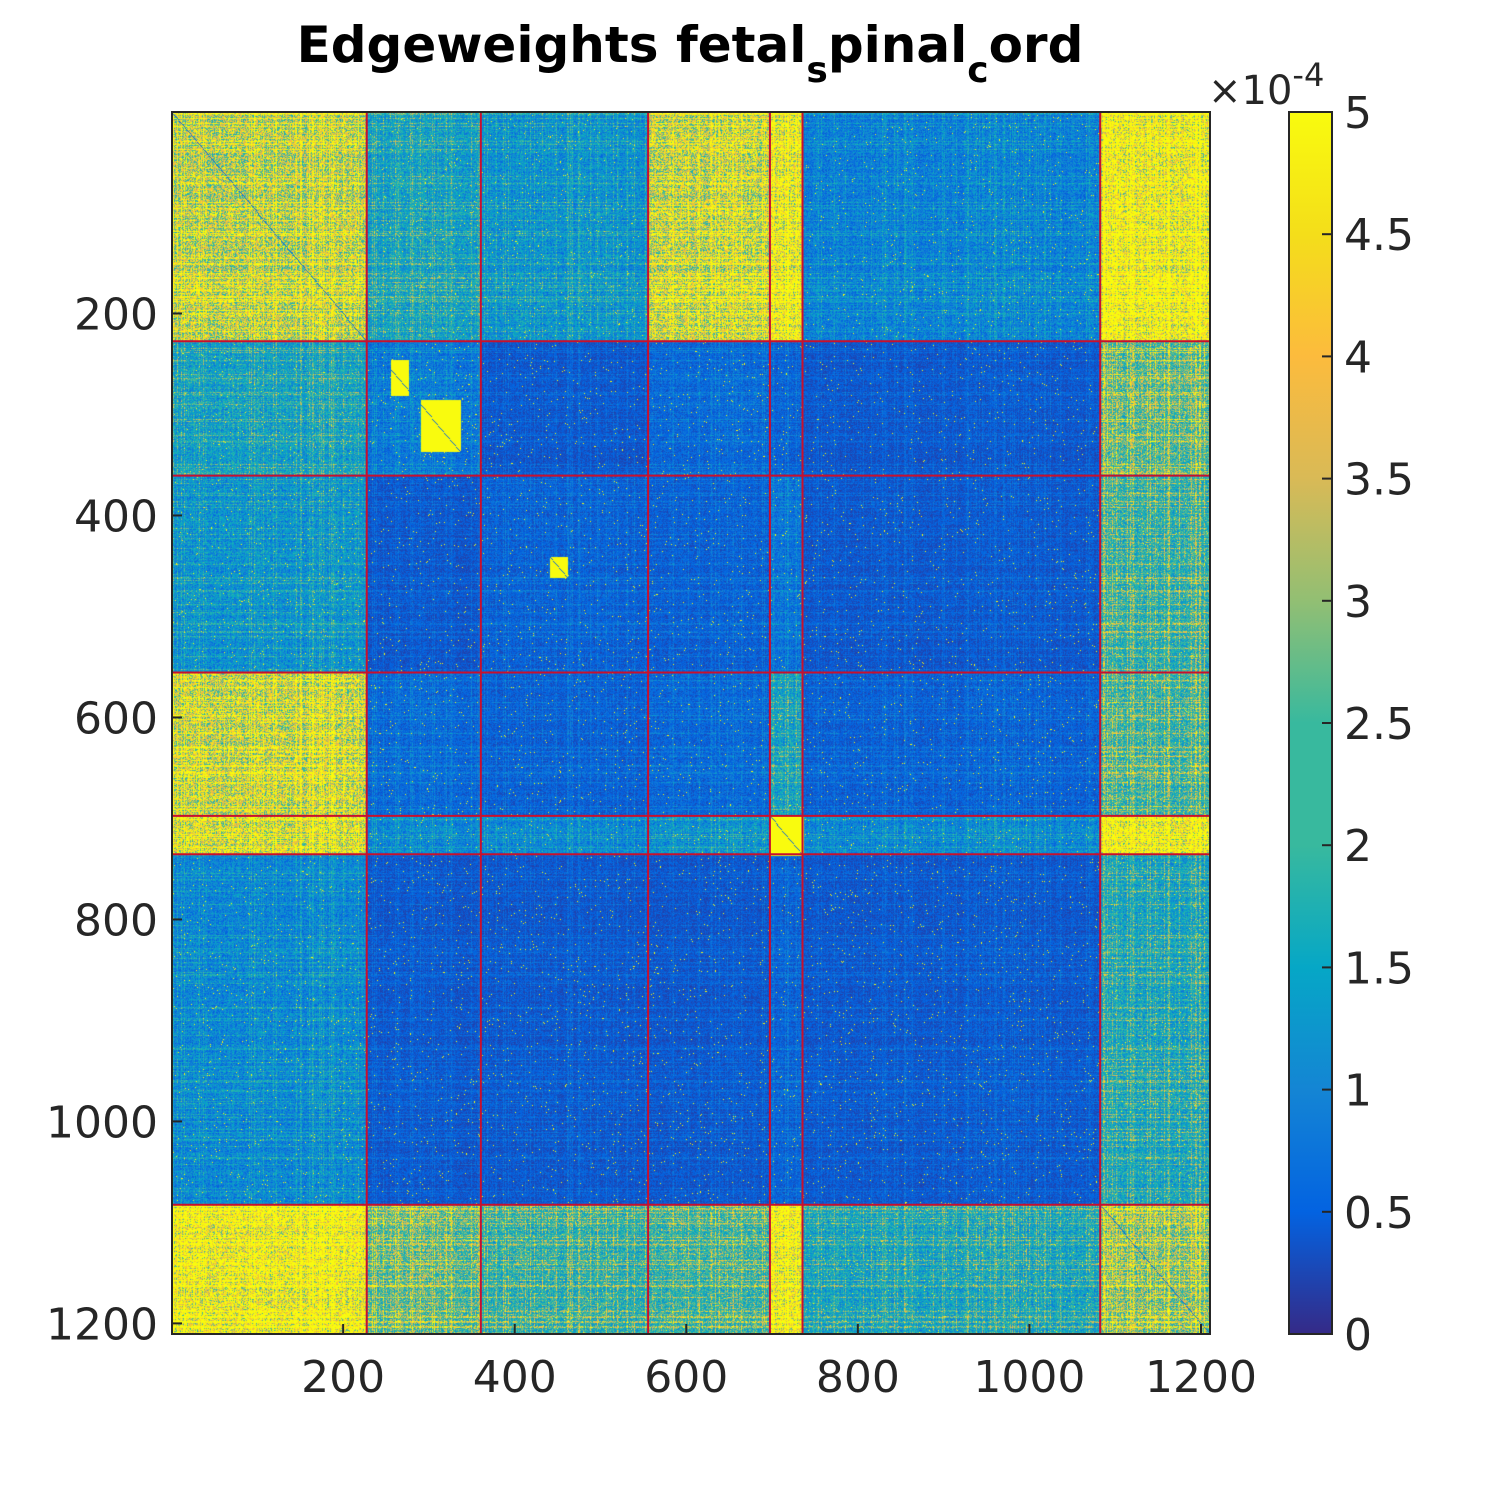  Describe the element at coordinates (114, 819) in the screenshot. I see `y-axis: 200 400 600 800 1000 1200` at that location.